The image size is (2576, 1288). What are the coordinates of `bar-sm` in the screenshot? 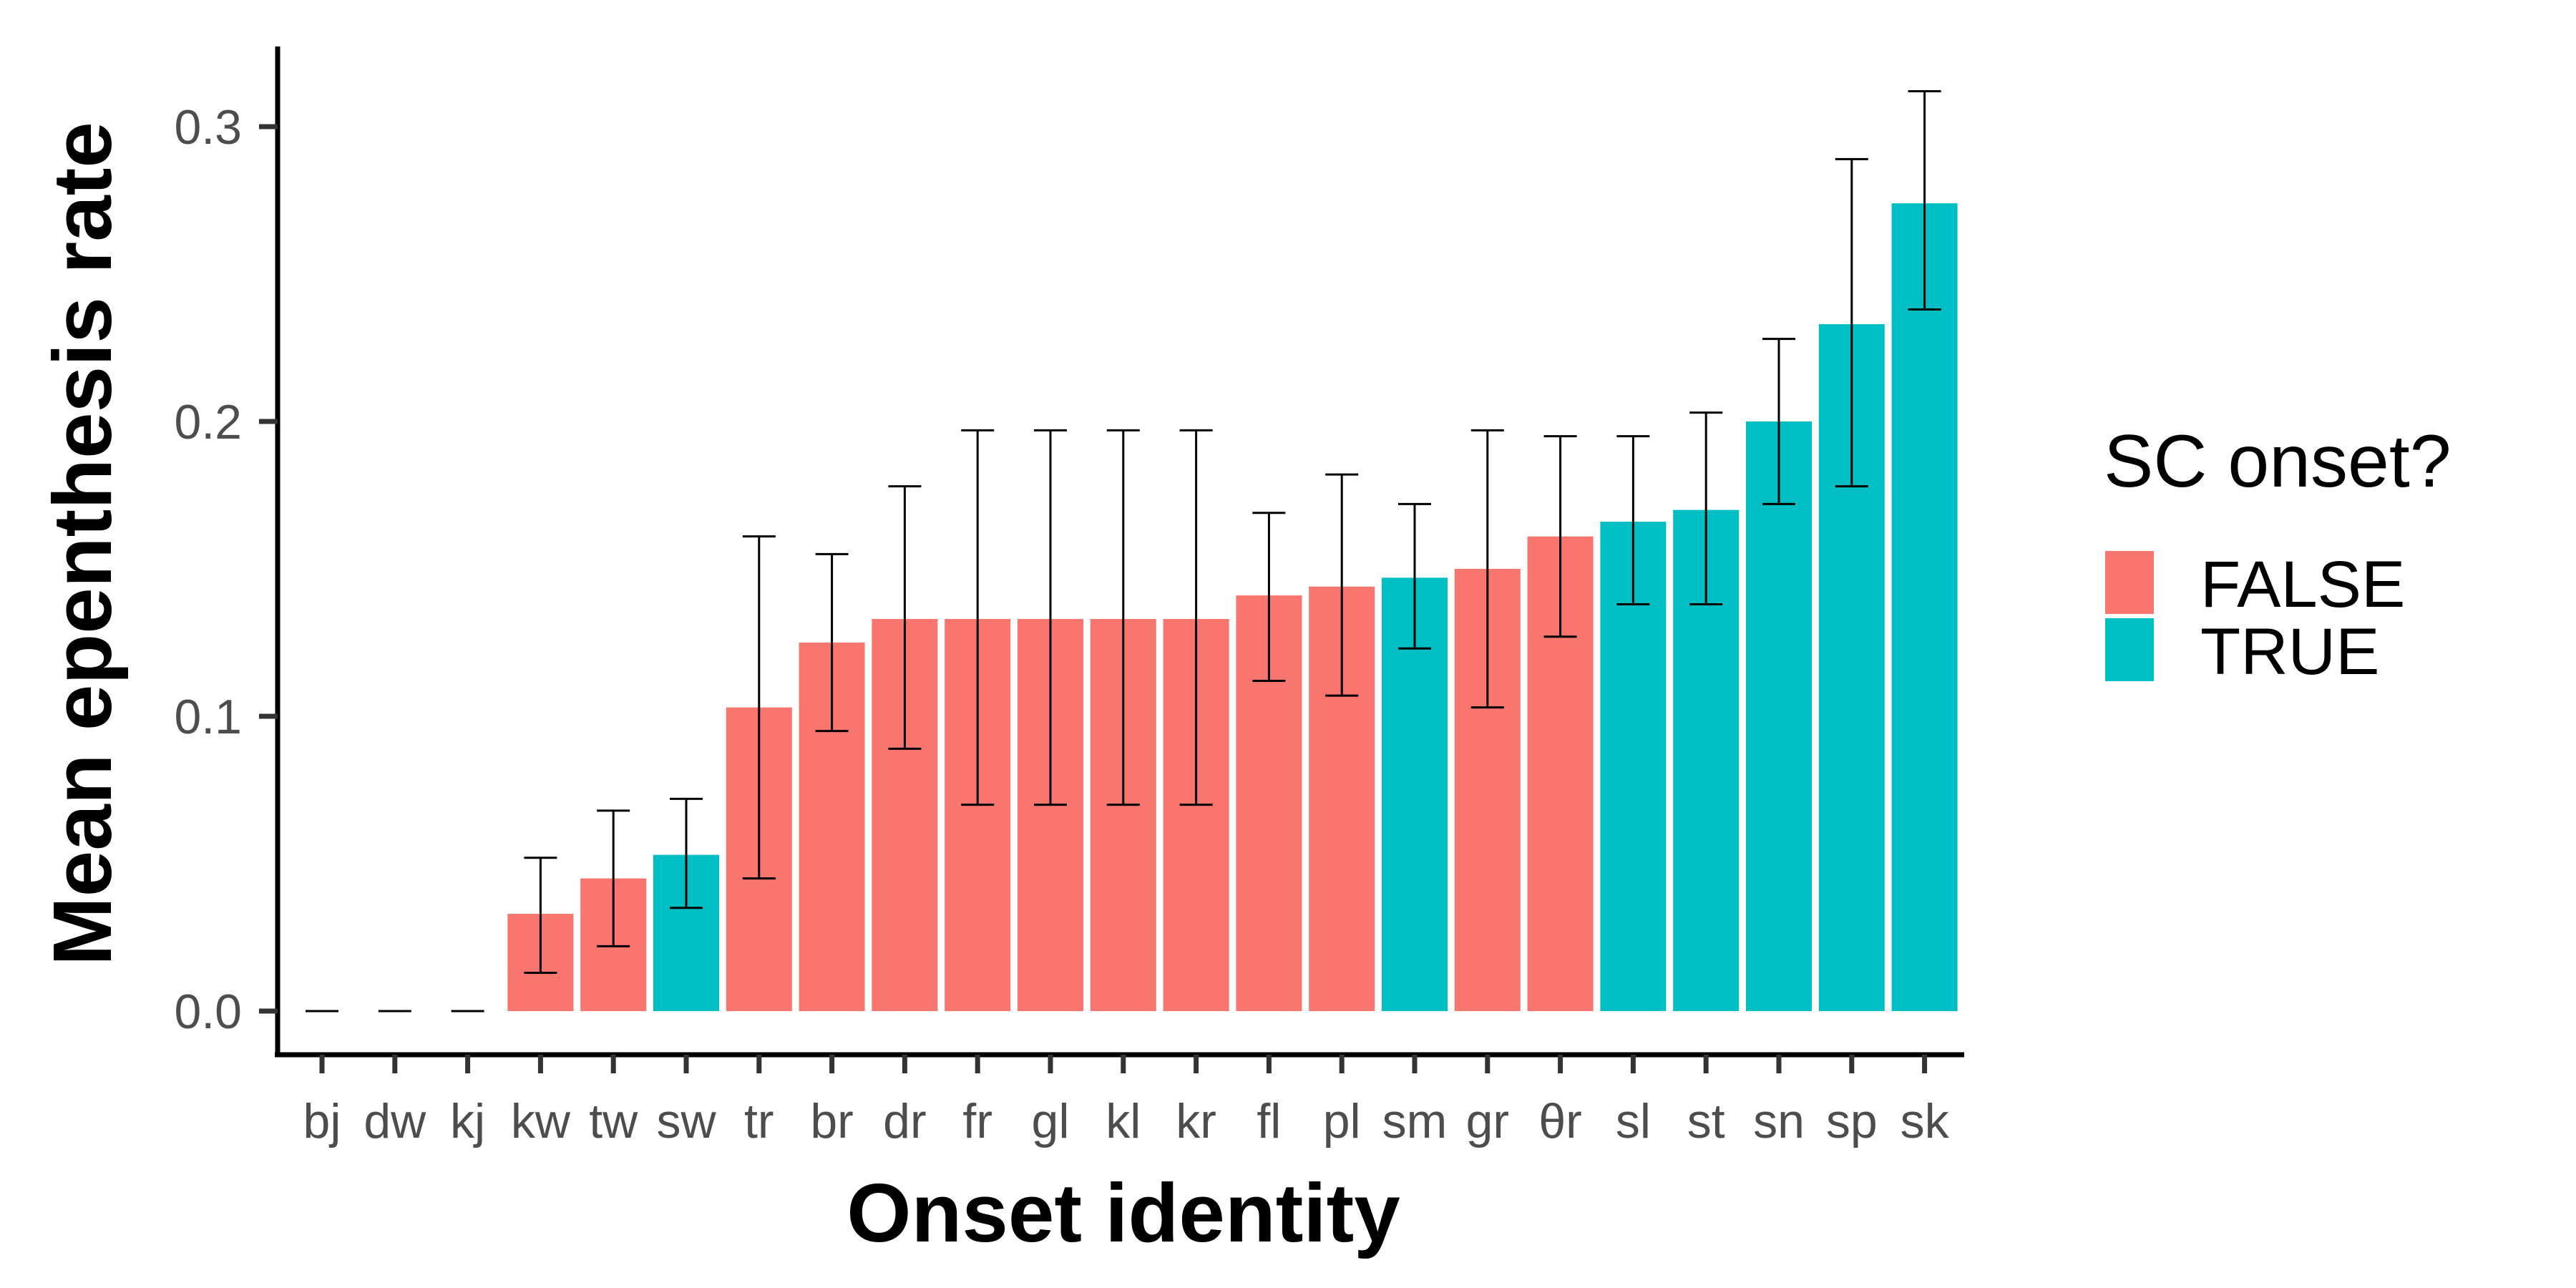 It's located at (1415, 794).